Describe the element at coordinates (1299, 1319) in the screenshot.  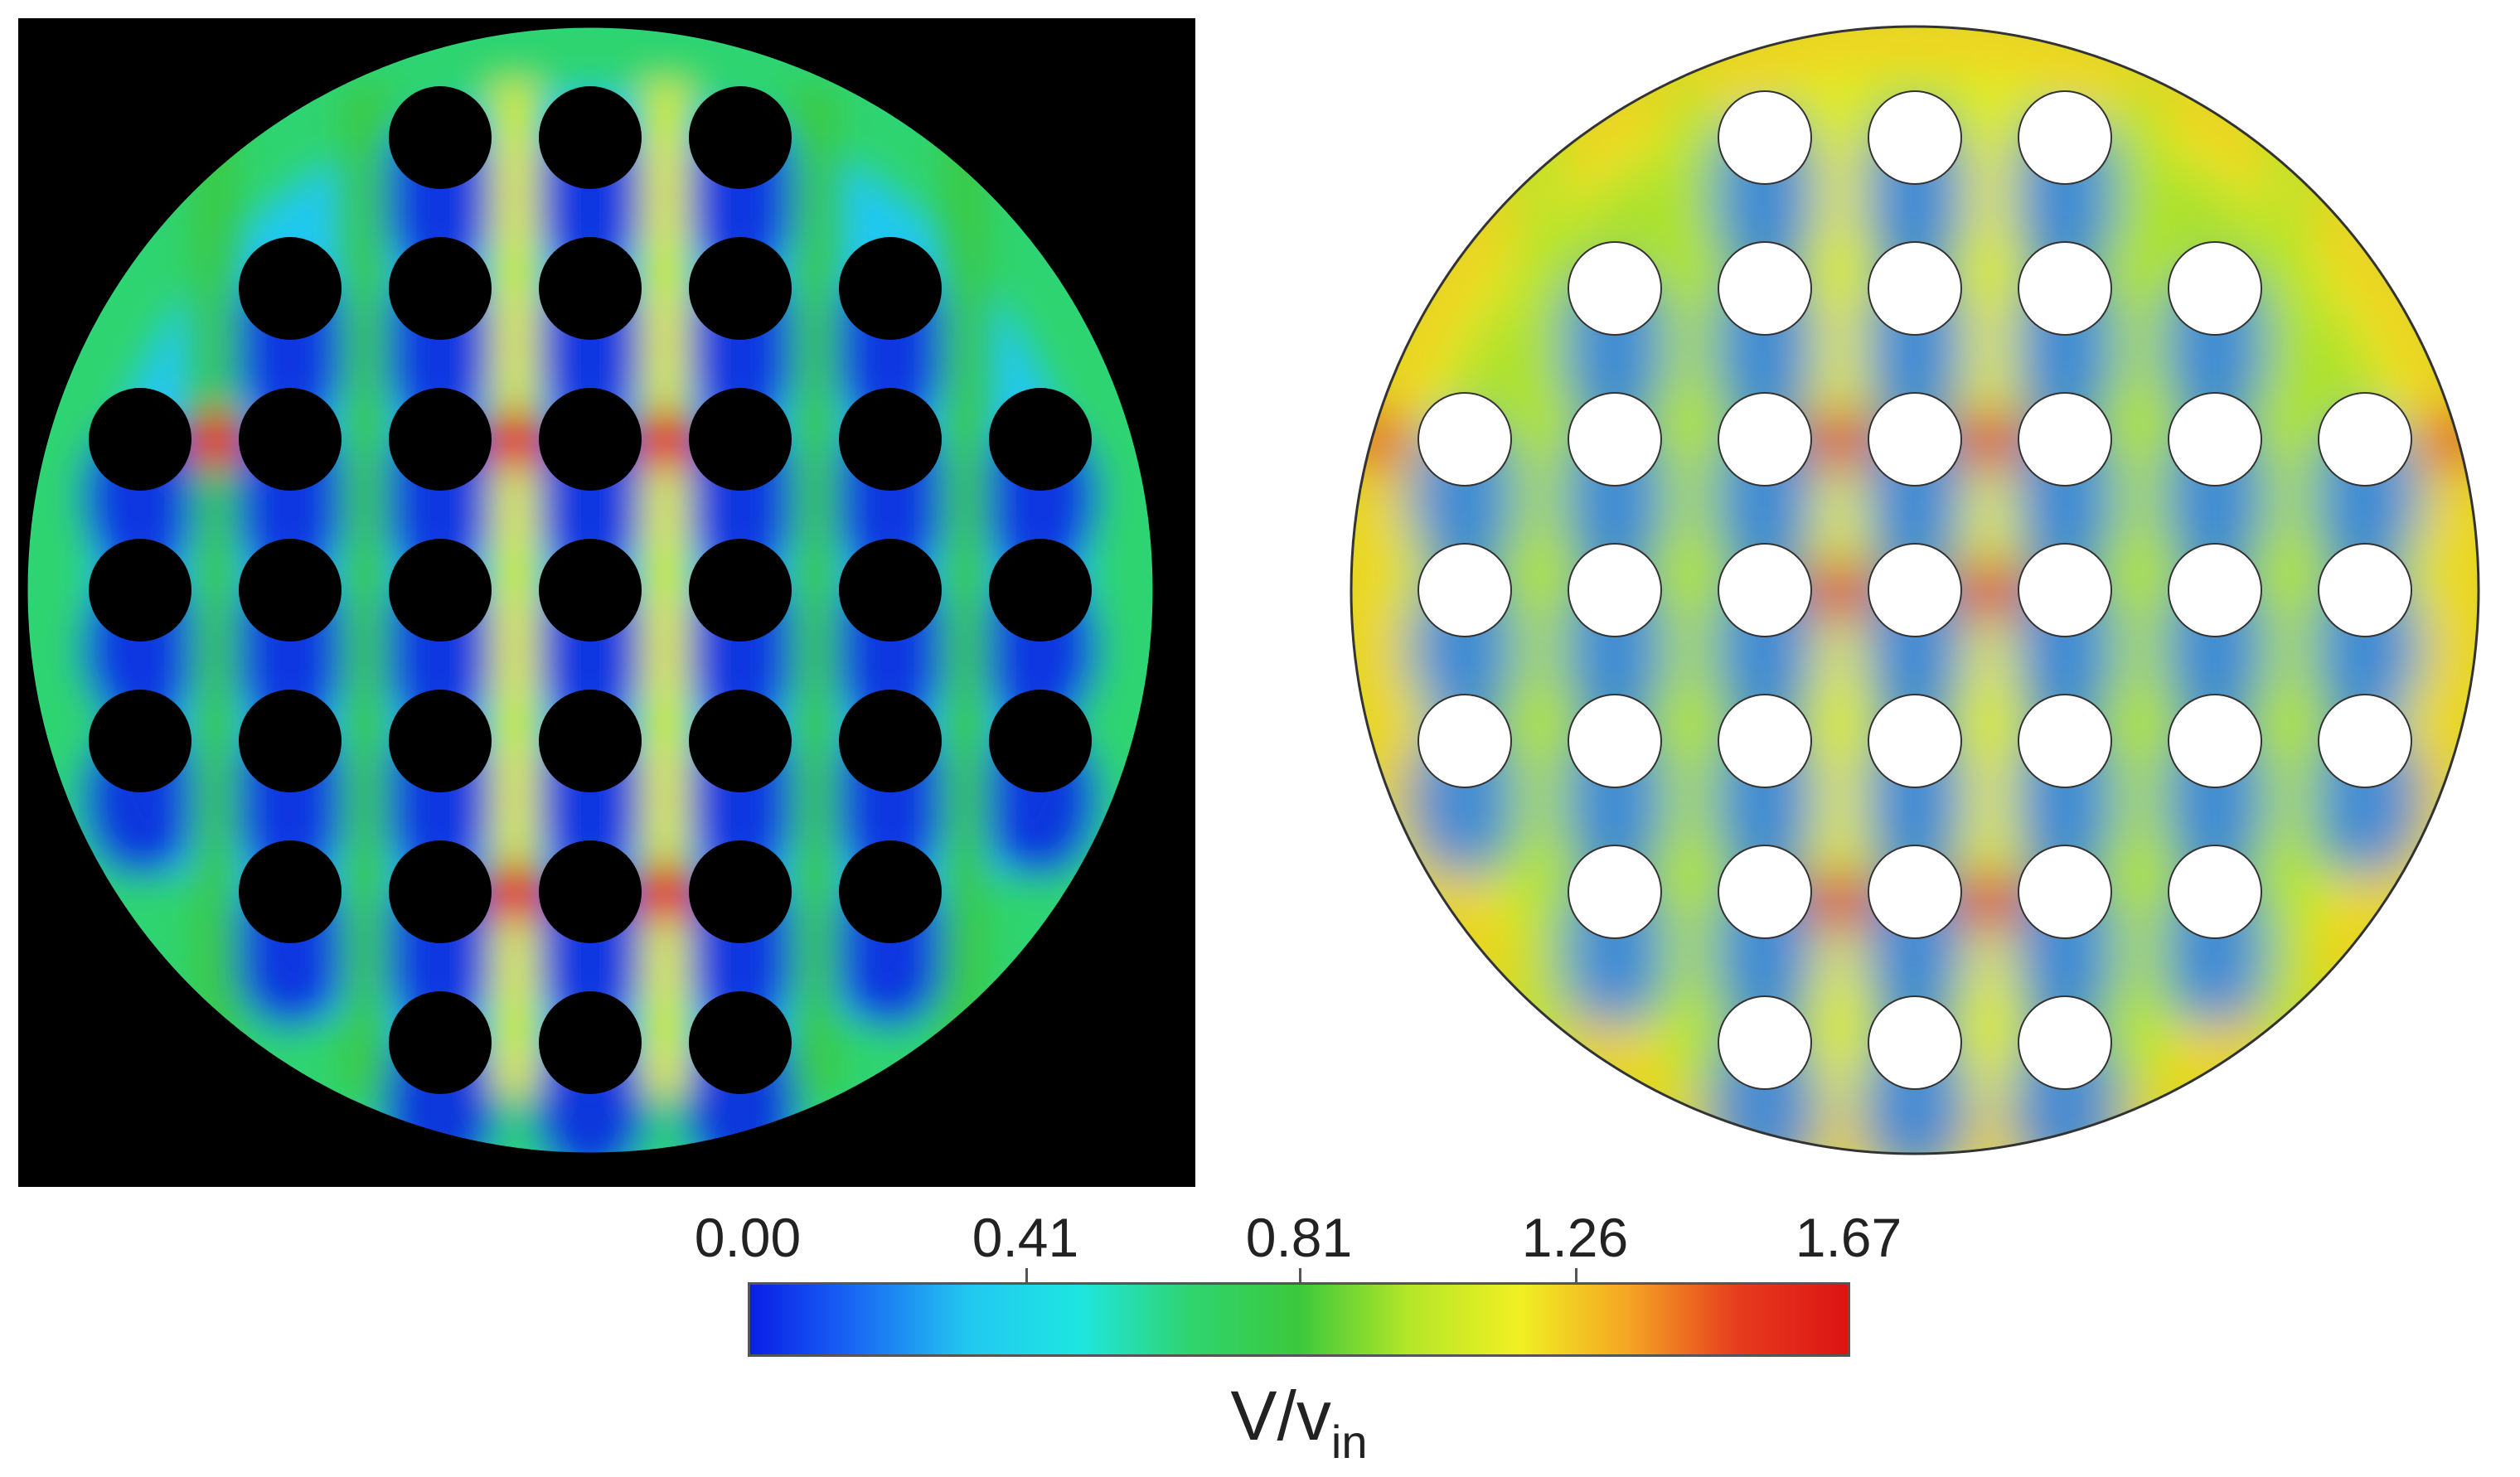
I see `colorbar-gradient` at that location.